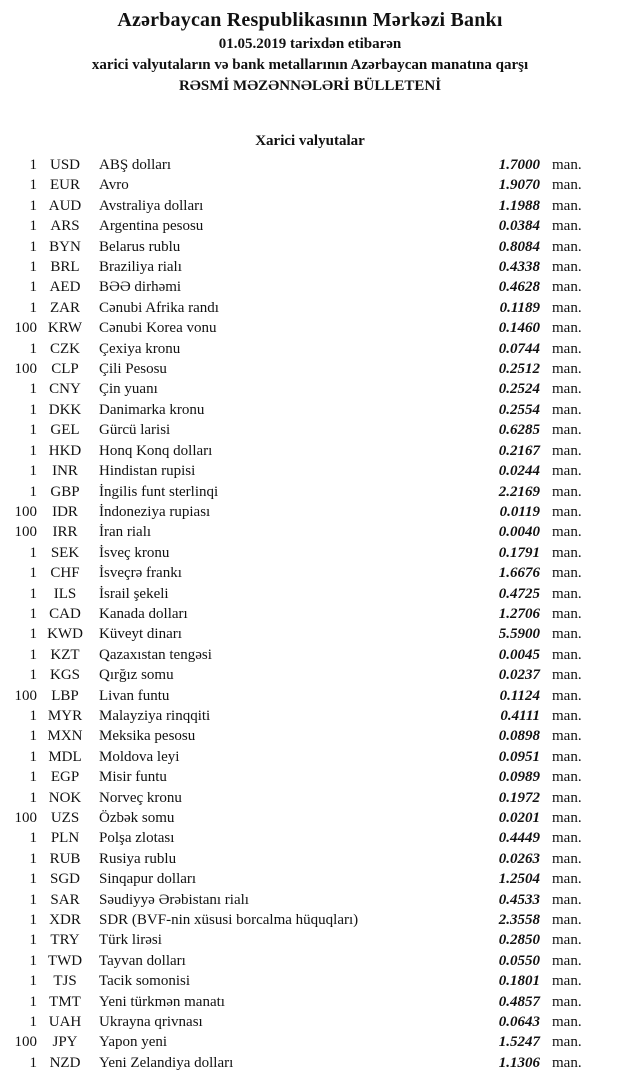 The height and width of the screenshot is (1073, 620). Describe the element at coordinates (519, 409) in the screenshot. I see `row-rate-value: 0.2554` at that location.